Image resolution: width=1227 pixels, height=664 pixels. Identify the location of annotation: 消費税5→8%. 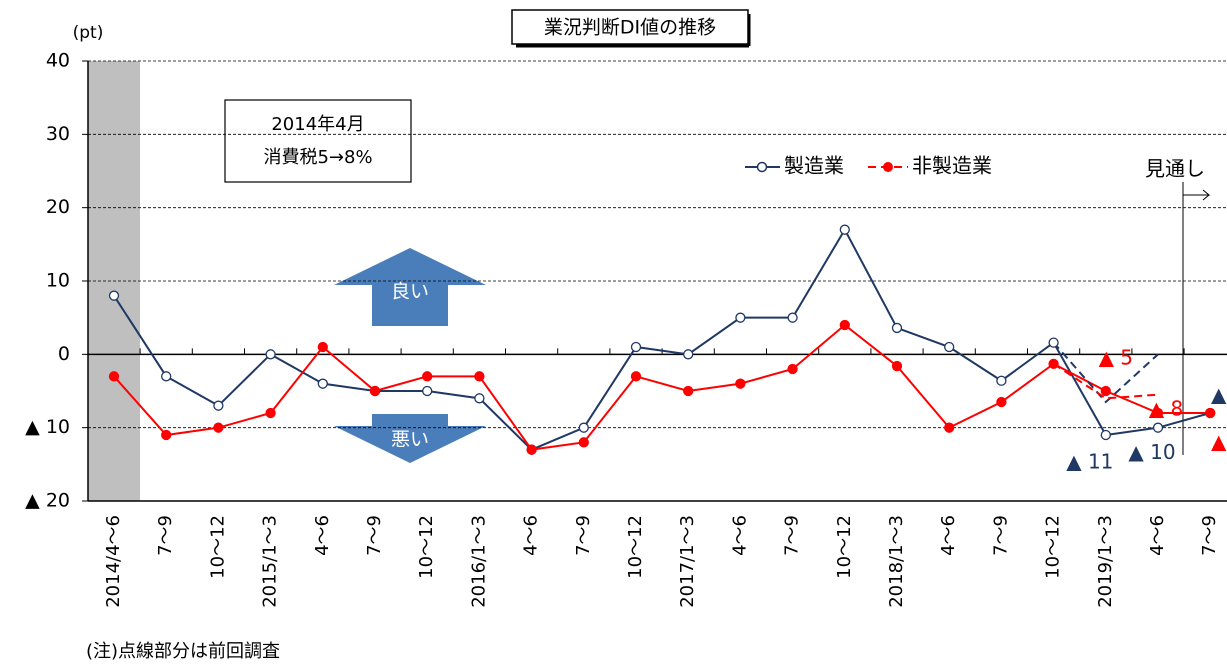
(317, 157).